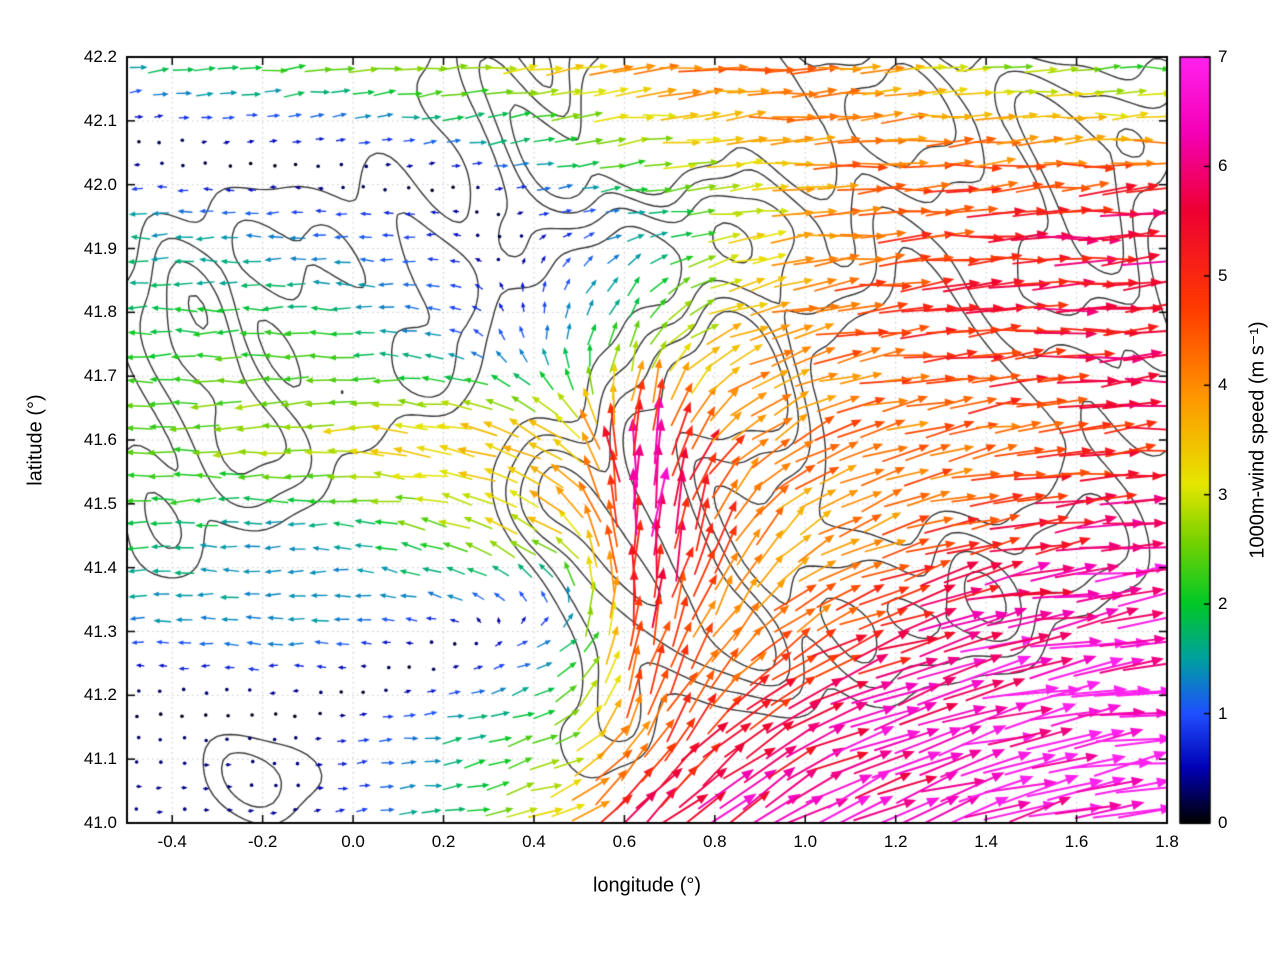 This screenshot has width=1280, height=960. Describe the element at coordinates (172, 841) in the screenshot. I see `x-tick-label: -0.4` at that location.